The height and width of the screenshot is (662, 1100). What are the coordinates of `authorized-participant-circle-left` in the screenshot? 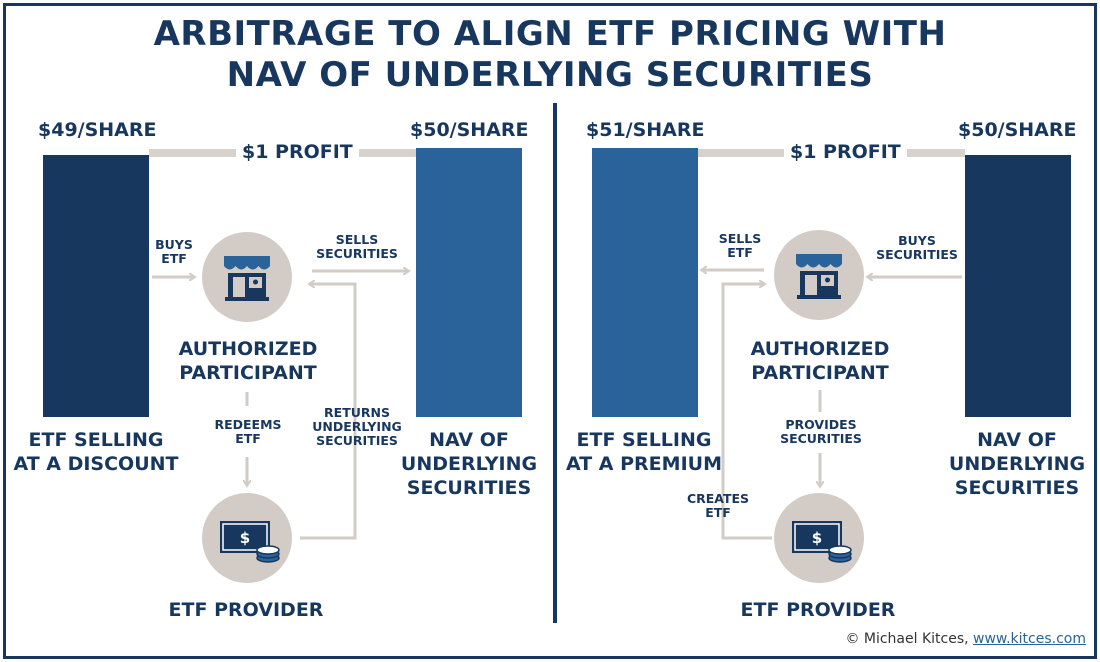 It's located at (247, 277).